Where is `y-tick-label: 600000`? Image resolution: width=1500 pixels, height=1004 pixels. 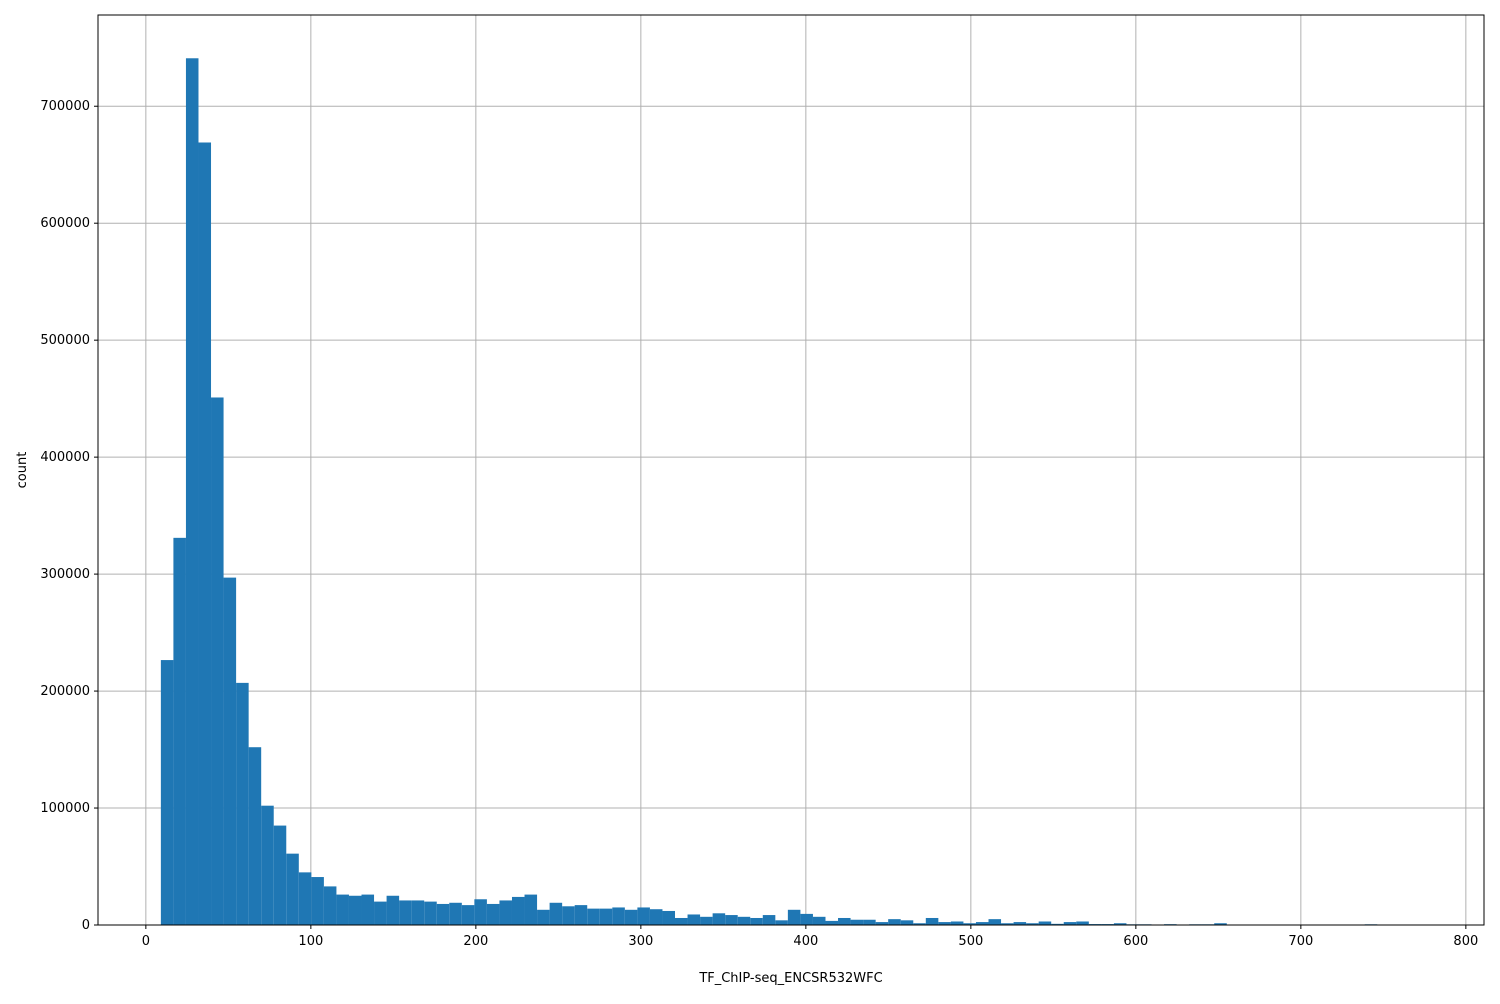 y-tick-label: 600000 is located at coordinates (65, 223).